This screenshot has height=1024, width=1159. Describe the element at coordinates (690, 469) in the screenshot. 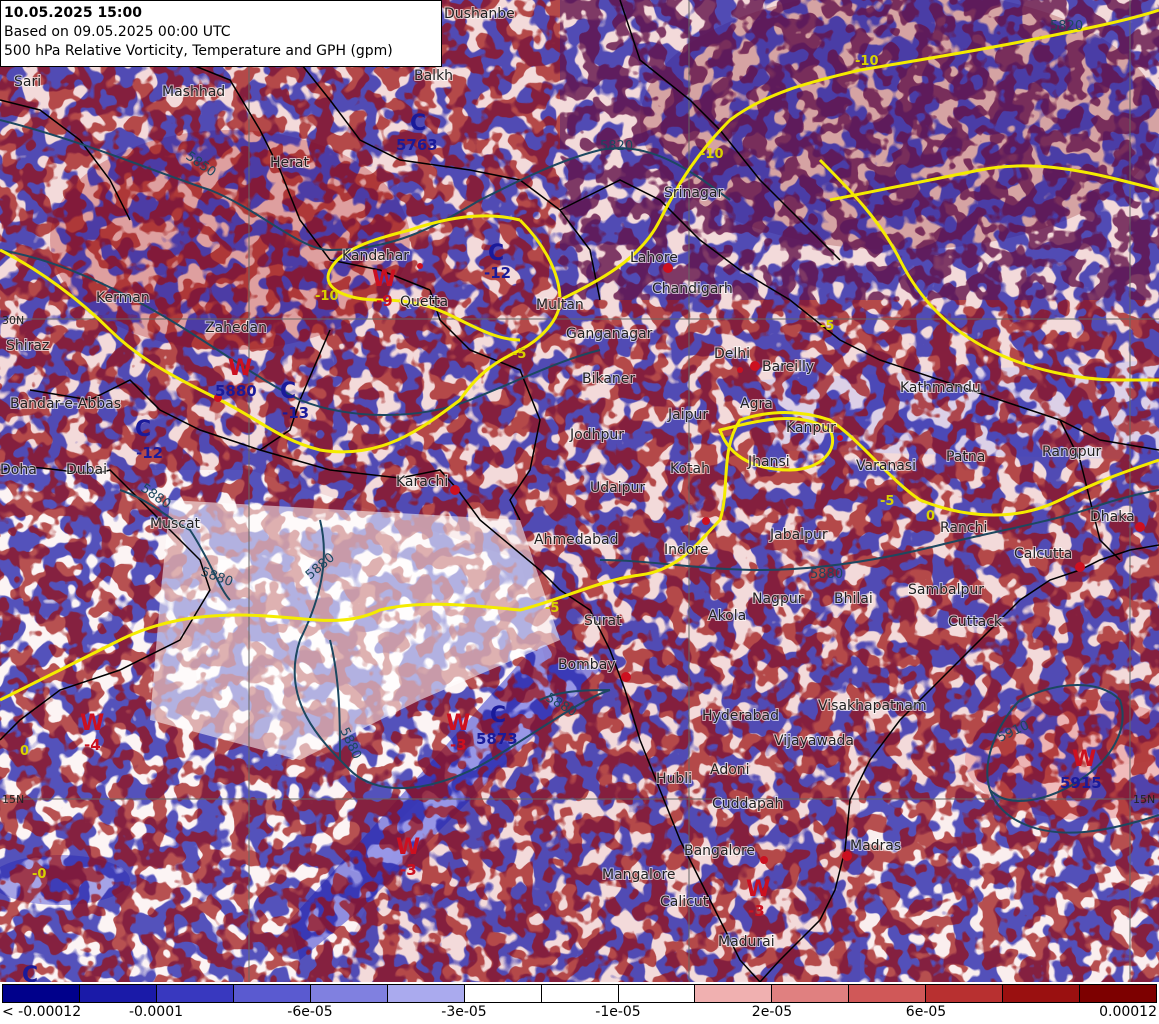

I see `place-kotah: Kotah` at that location.